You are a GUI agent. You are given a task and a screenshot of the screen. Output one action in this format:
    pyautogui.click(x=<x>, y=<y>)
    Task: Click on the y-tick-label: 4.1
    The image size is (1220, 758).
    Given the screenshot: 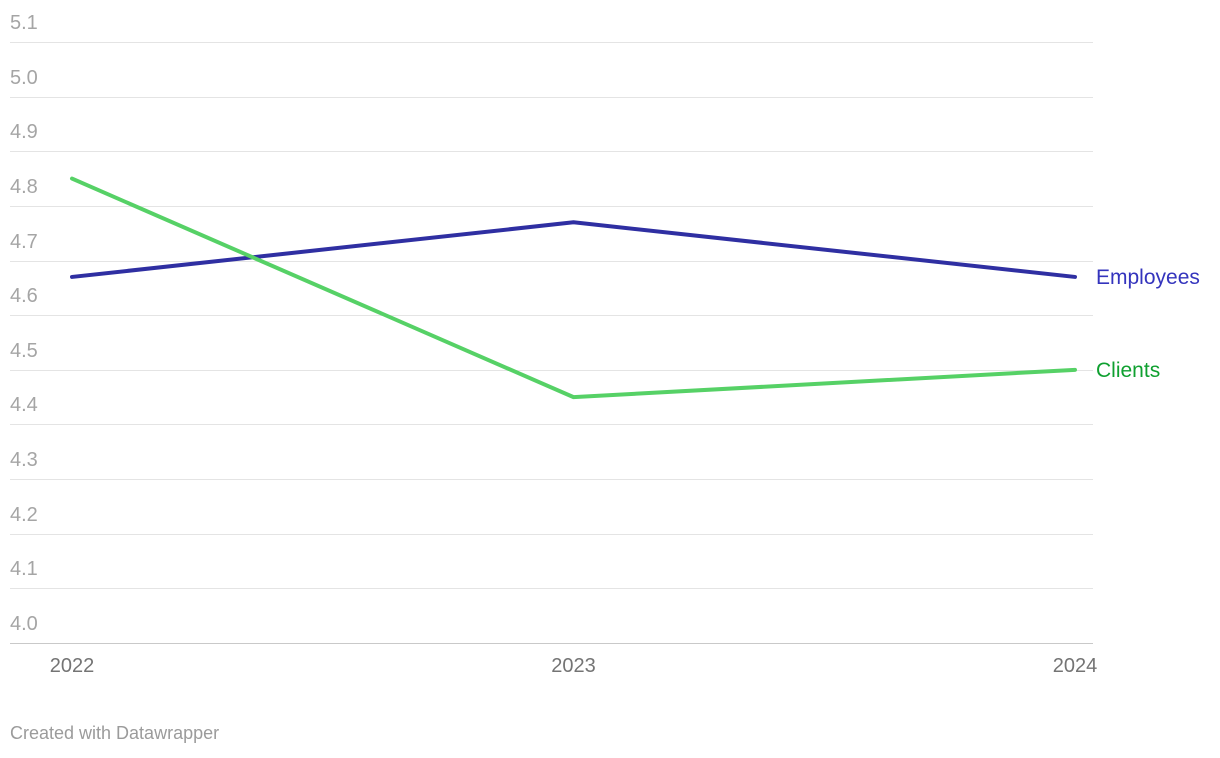 What is the action you would take?
    pyautogui.click(x=24, y=569)
    